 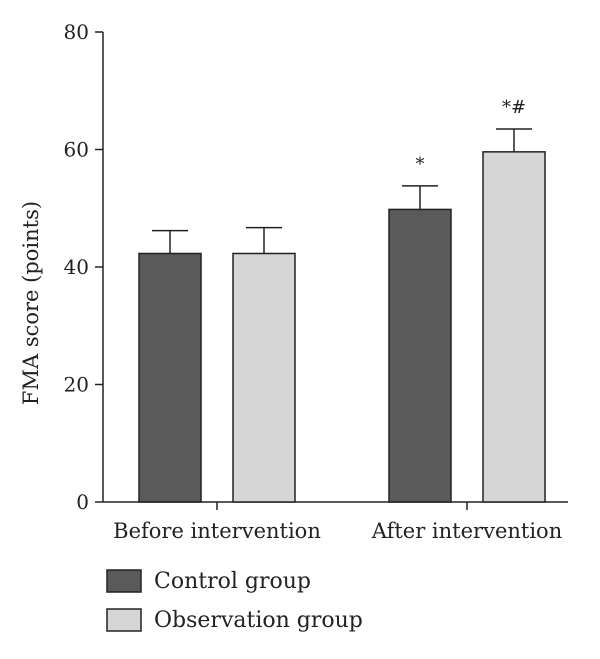 What do you see at coordinates (514, 107) in the screenshot?
I see `significance-marker: *#` at bounding box center [514, 107].